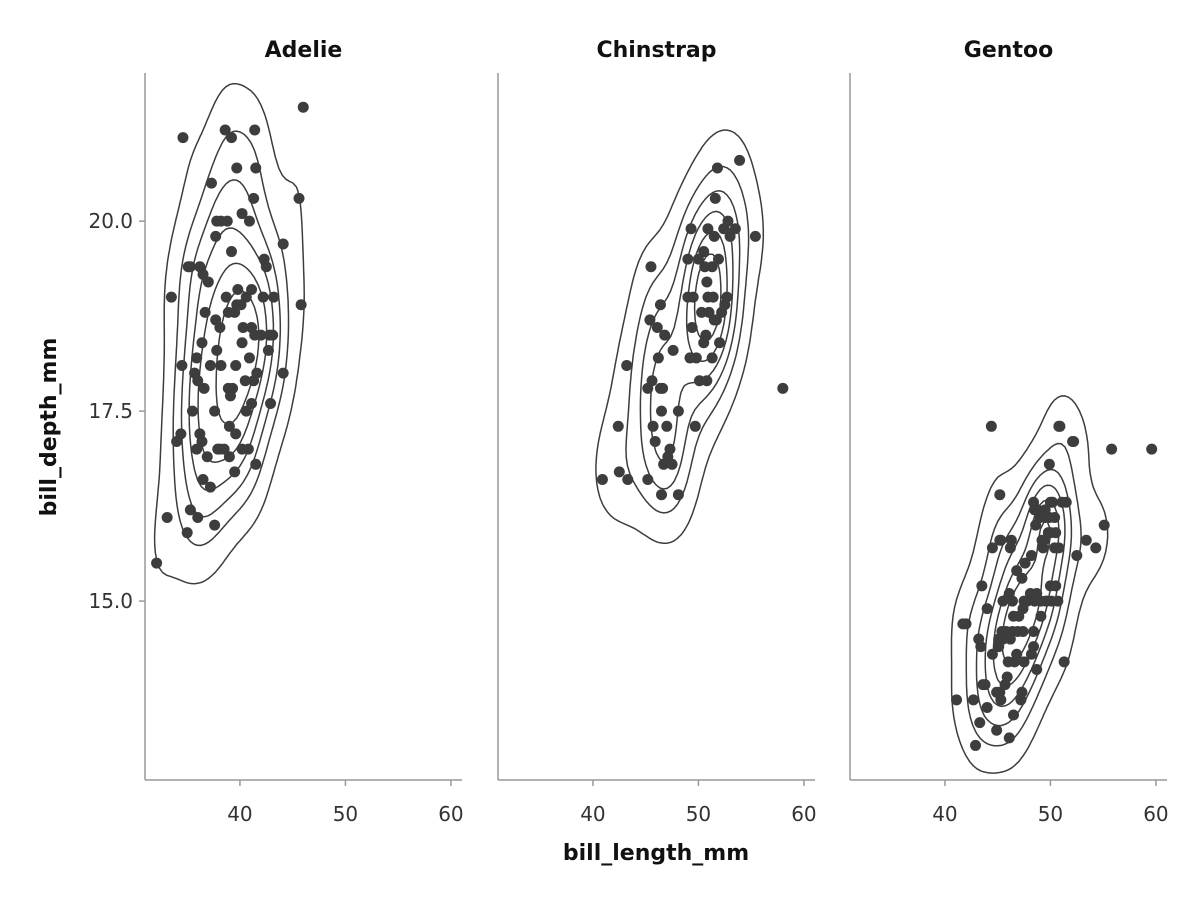  Describe the element at coordinates (1050, 814) in the screenshot. I see `x-tick-label: 50` at that location.